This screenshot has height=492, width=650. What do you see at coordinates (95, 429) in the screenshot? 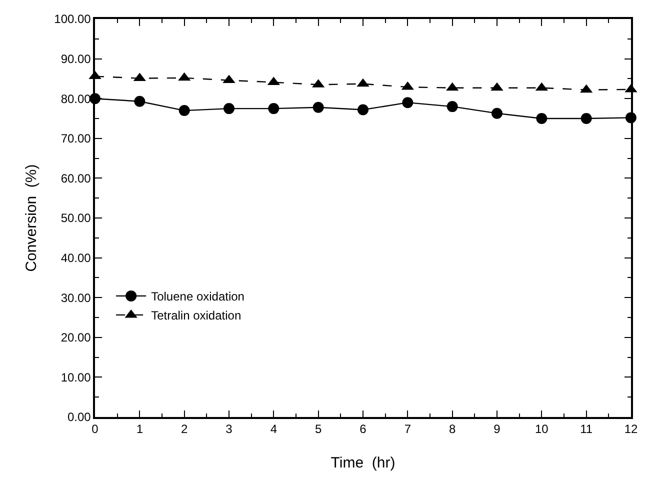
I see `x-tick-label: 0` at bounding box center [95, 429].